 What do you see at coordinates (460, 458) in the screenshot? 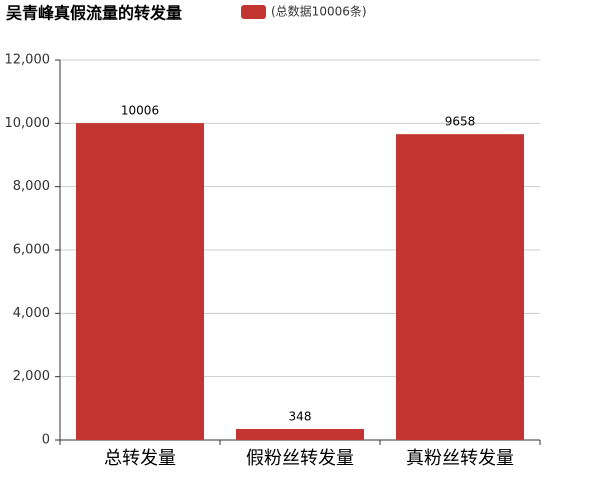
I see `x-tick-label: 真粉丝转发量` at bounding box center [460, 458].